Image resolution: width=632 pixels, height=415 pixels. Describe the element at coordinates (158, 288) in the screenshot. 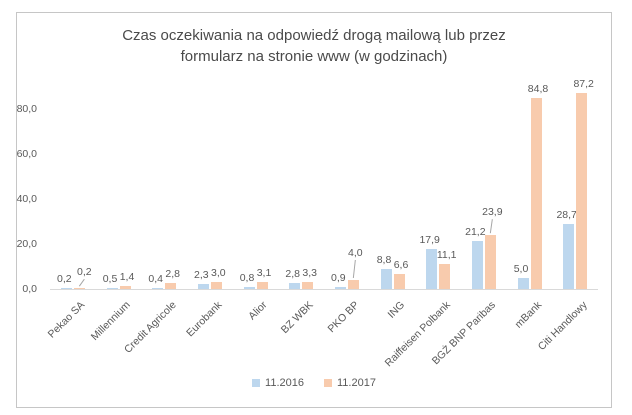

I see `bar-11-2016-credit-agricole` at that location.